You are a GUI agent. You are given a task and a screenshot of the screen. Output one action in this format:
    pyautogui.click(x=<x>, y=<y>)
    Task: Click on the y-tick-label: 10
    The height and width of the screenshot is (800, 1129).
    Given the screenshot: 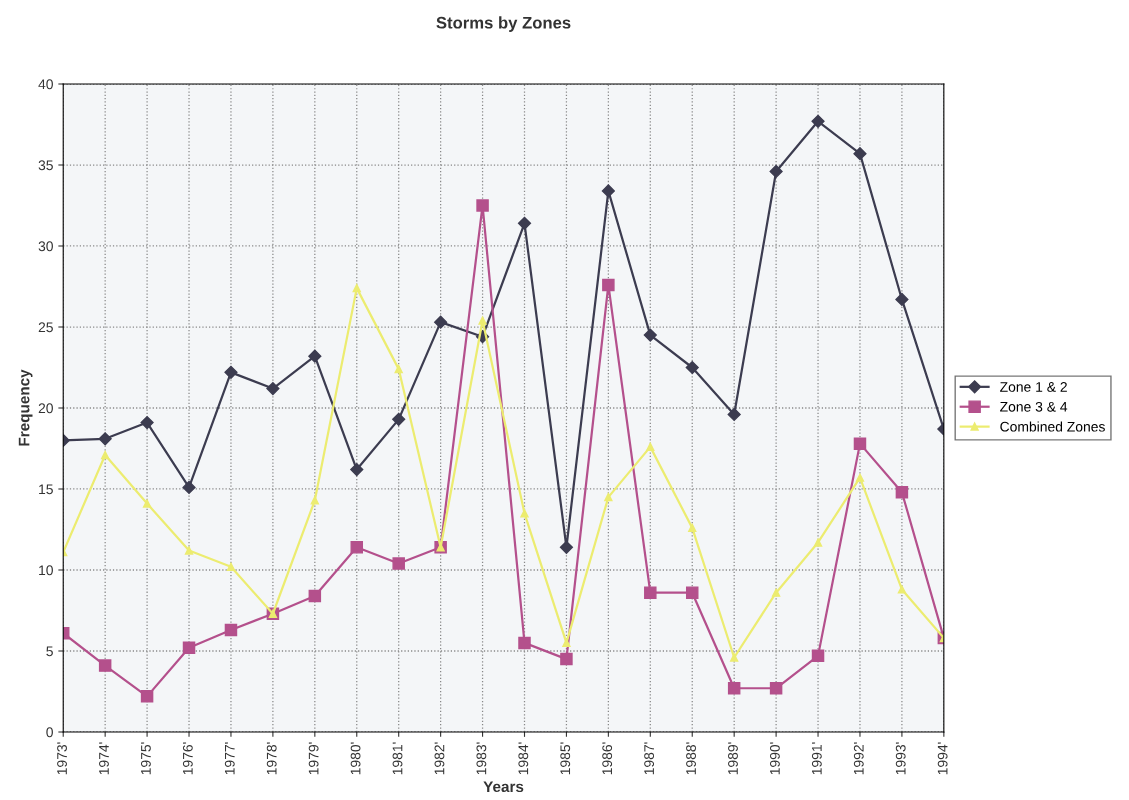 What is the action you would take?
    pyautogui.click(x=46, y=570)
    